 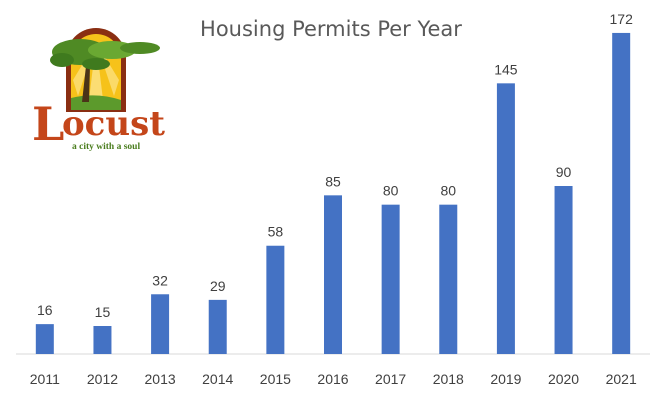 What do you see at coordinates (113, 124) in the screenshot?
I see `logo-wordmark-rest: ocust` at bounding box center [113, 124].